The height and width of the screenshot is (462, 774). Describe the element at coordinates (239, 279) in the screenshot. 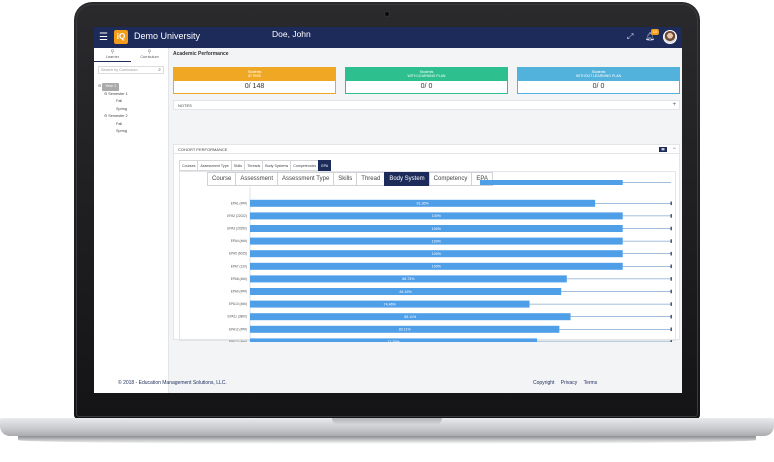

I see `bar-category-label: EPA8 (###)` at that location.